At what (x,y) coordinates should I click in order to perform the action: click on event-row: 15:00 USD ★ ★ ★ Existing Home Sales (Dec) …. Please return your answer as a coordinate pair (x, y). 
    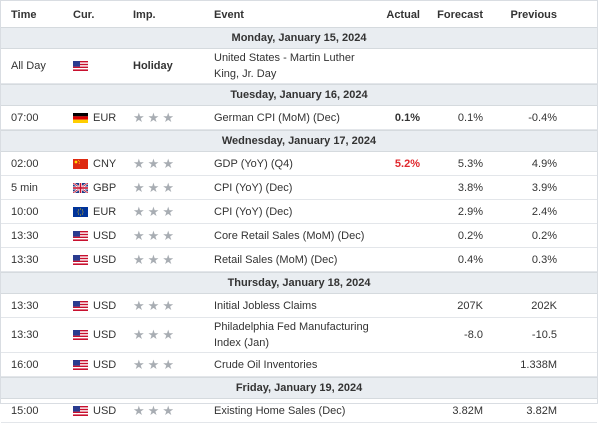
    Looking at the image, I should click on (299, 411).